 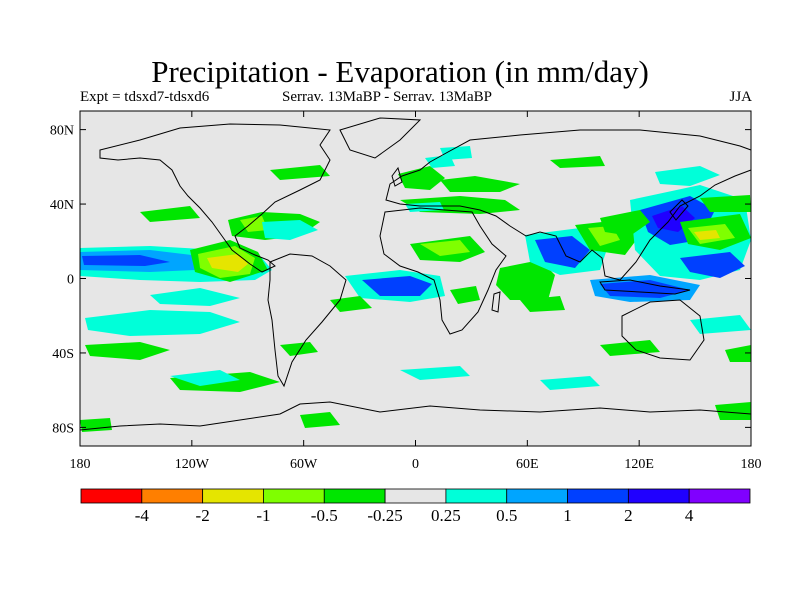 What do you see at coordinates (63, 354) in the screenshot?
I see `lat-tick-label: 40S` at bounding box center [63, 354].